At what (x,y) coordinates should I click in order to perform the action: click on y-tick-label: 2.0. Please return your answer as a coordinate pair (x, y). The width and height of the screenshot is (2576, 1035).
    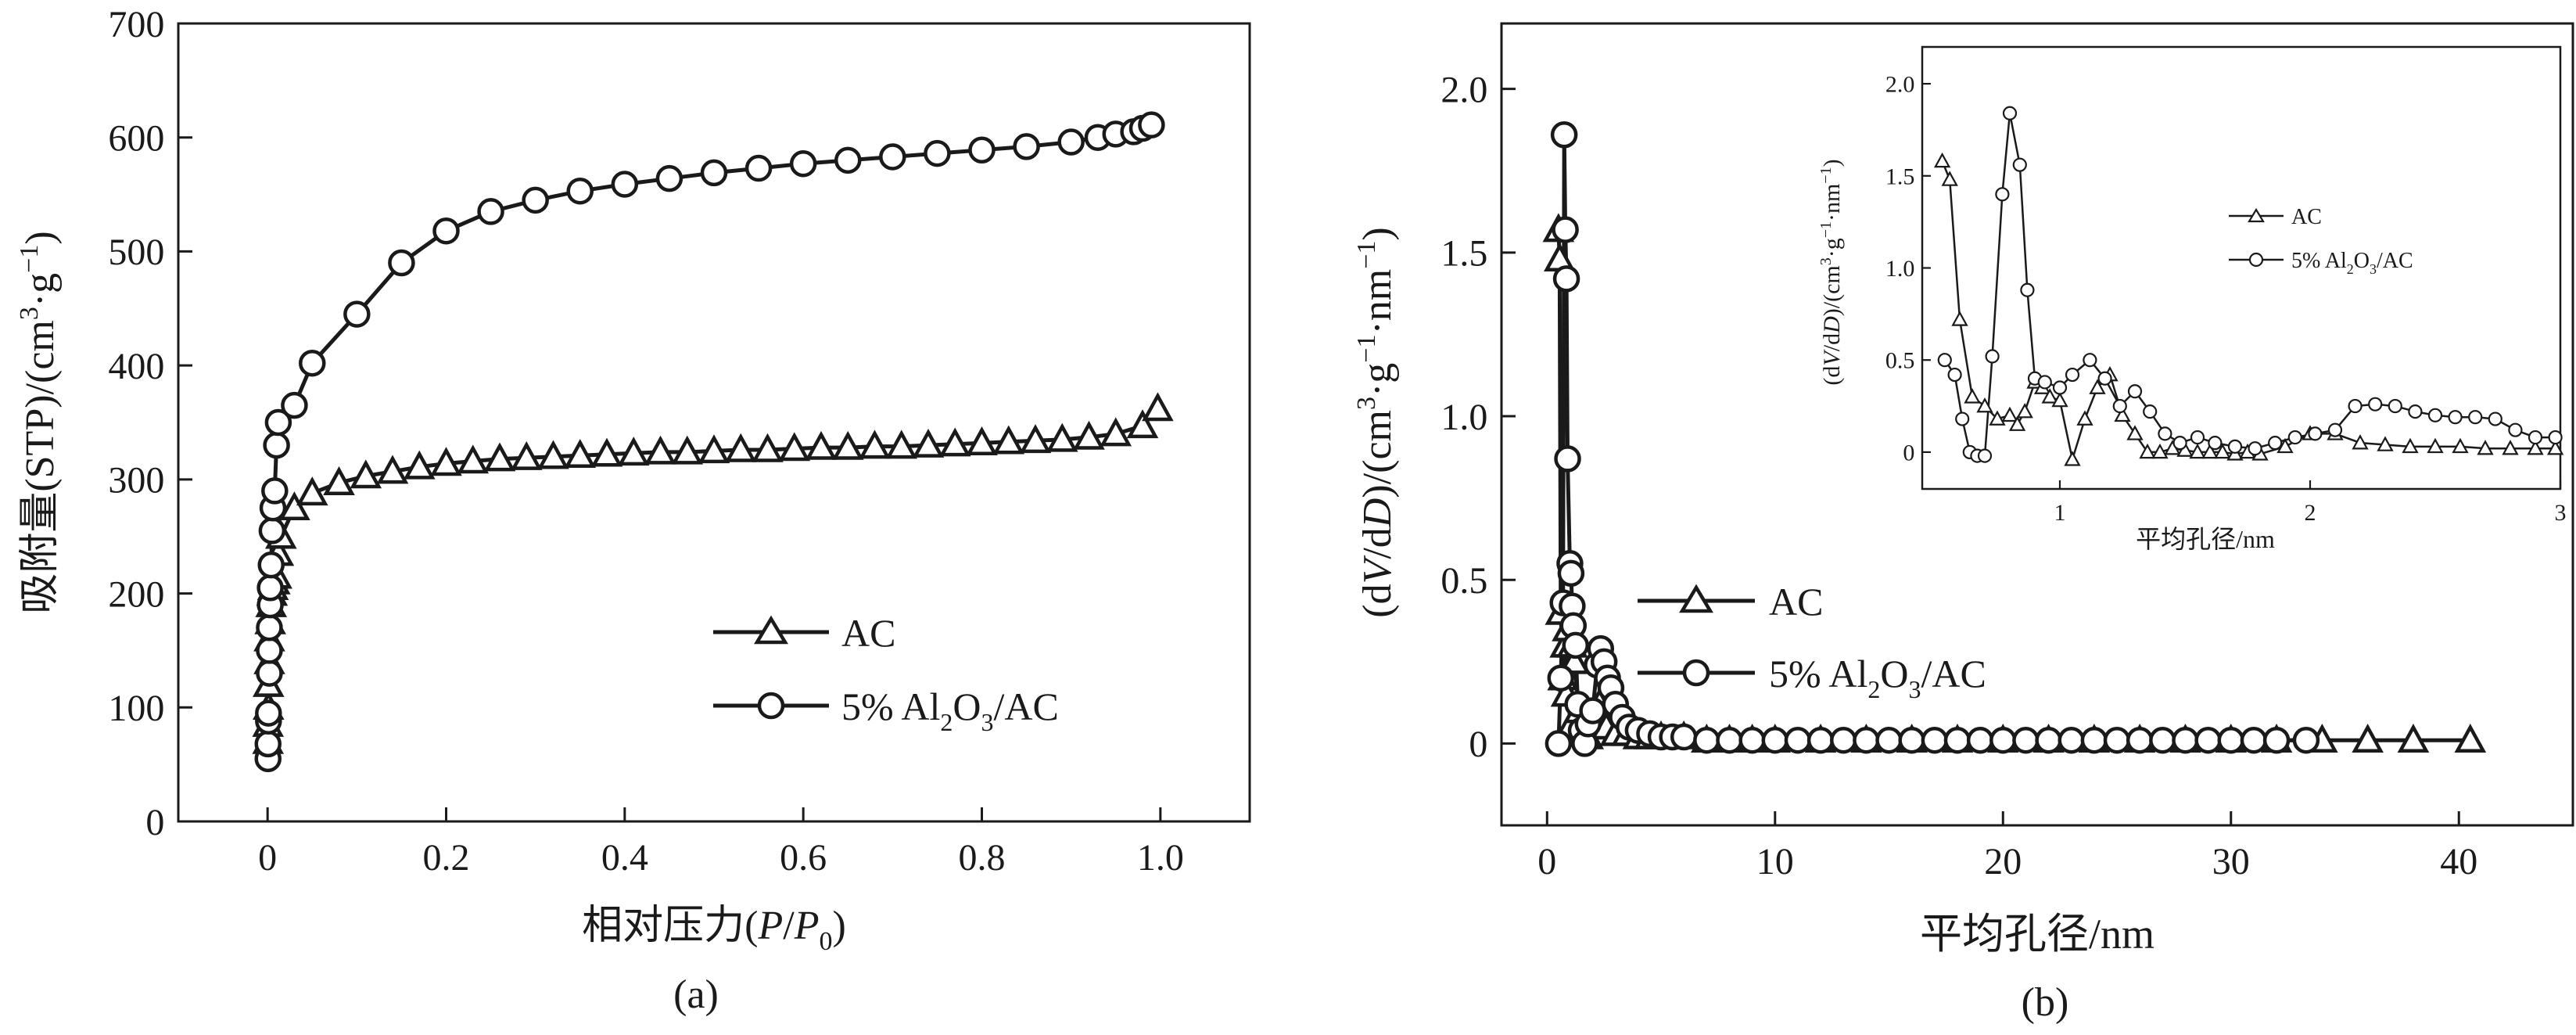
    Looking at the image, I should click on (1900, 85).